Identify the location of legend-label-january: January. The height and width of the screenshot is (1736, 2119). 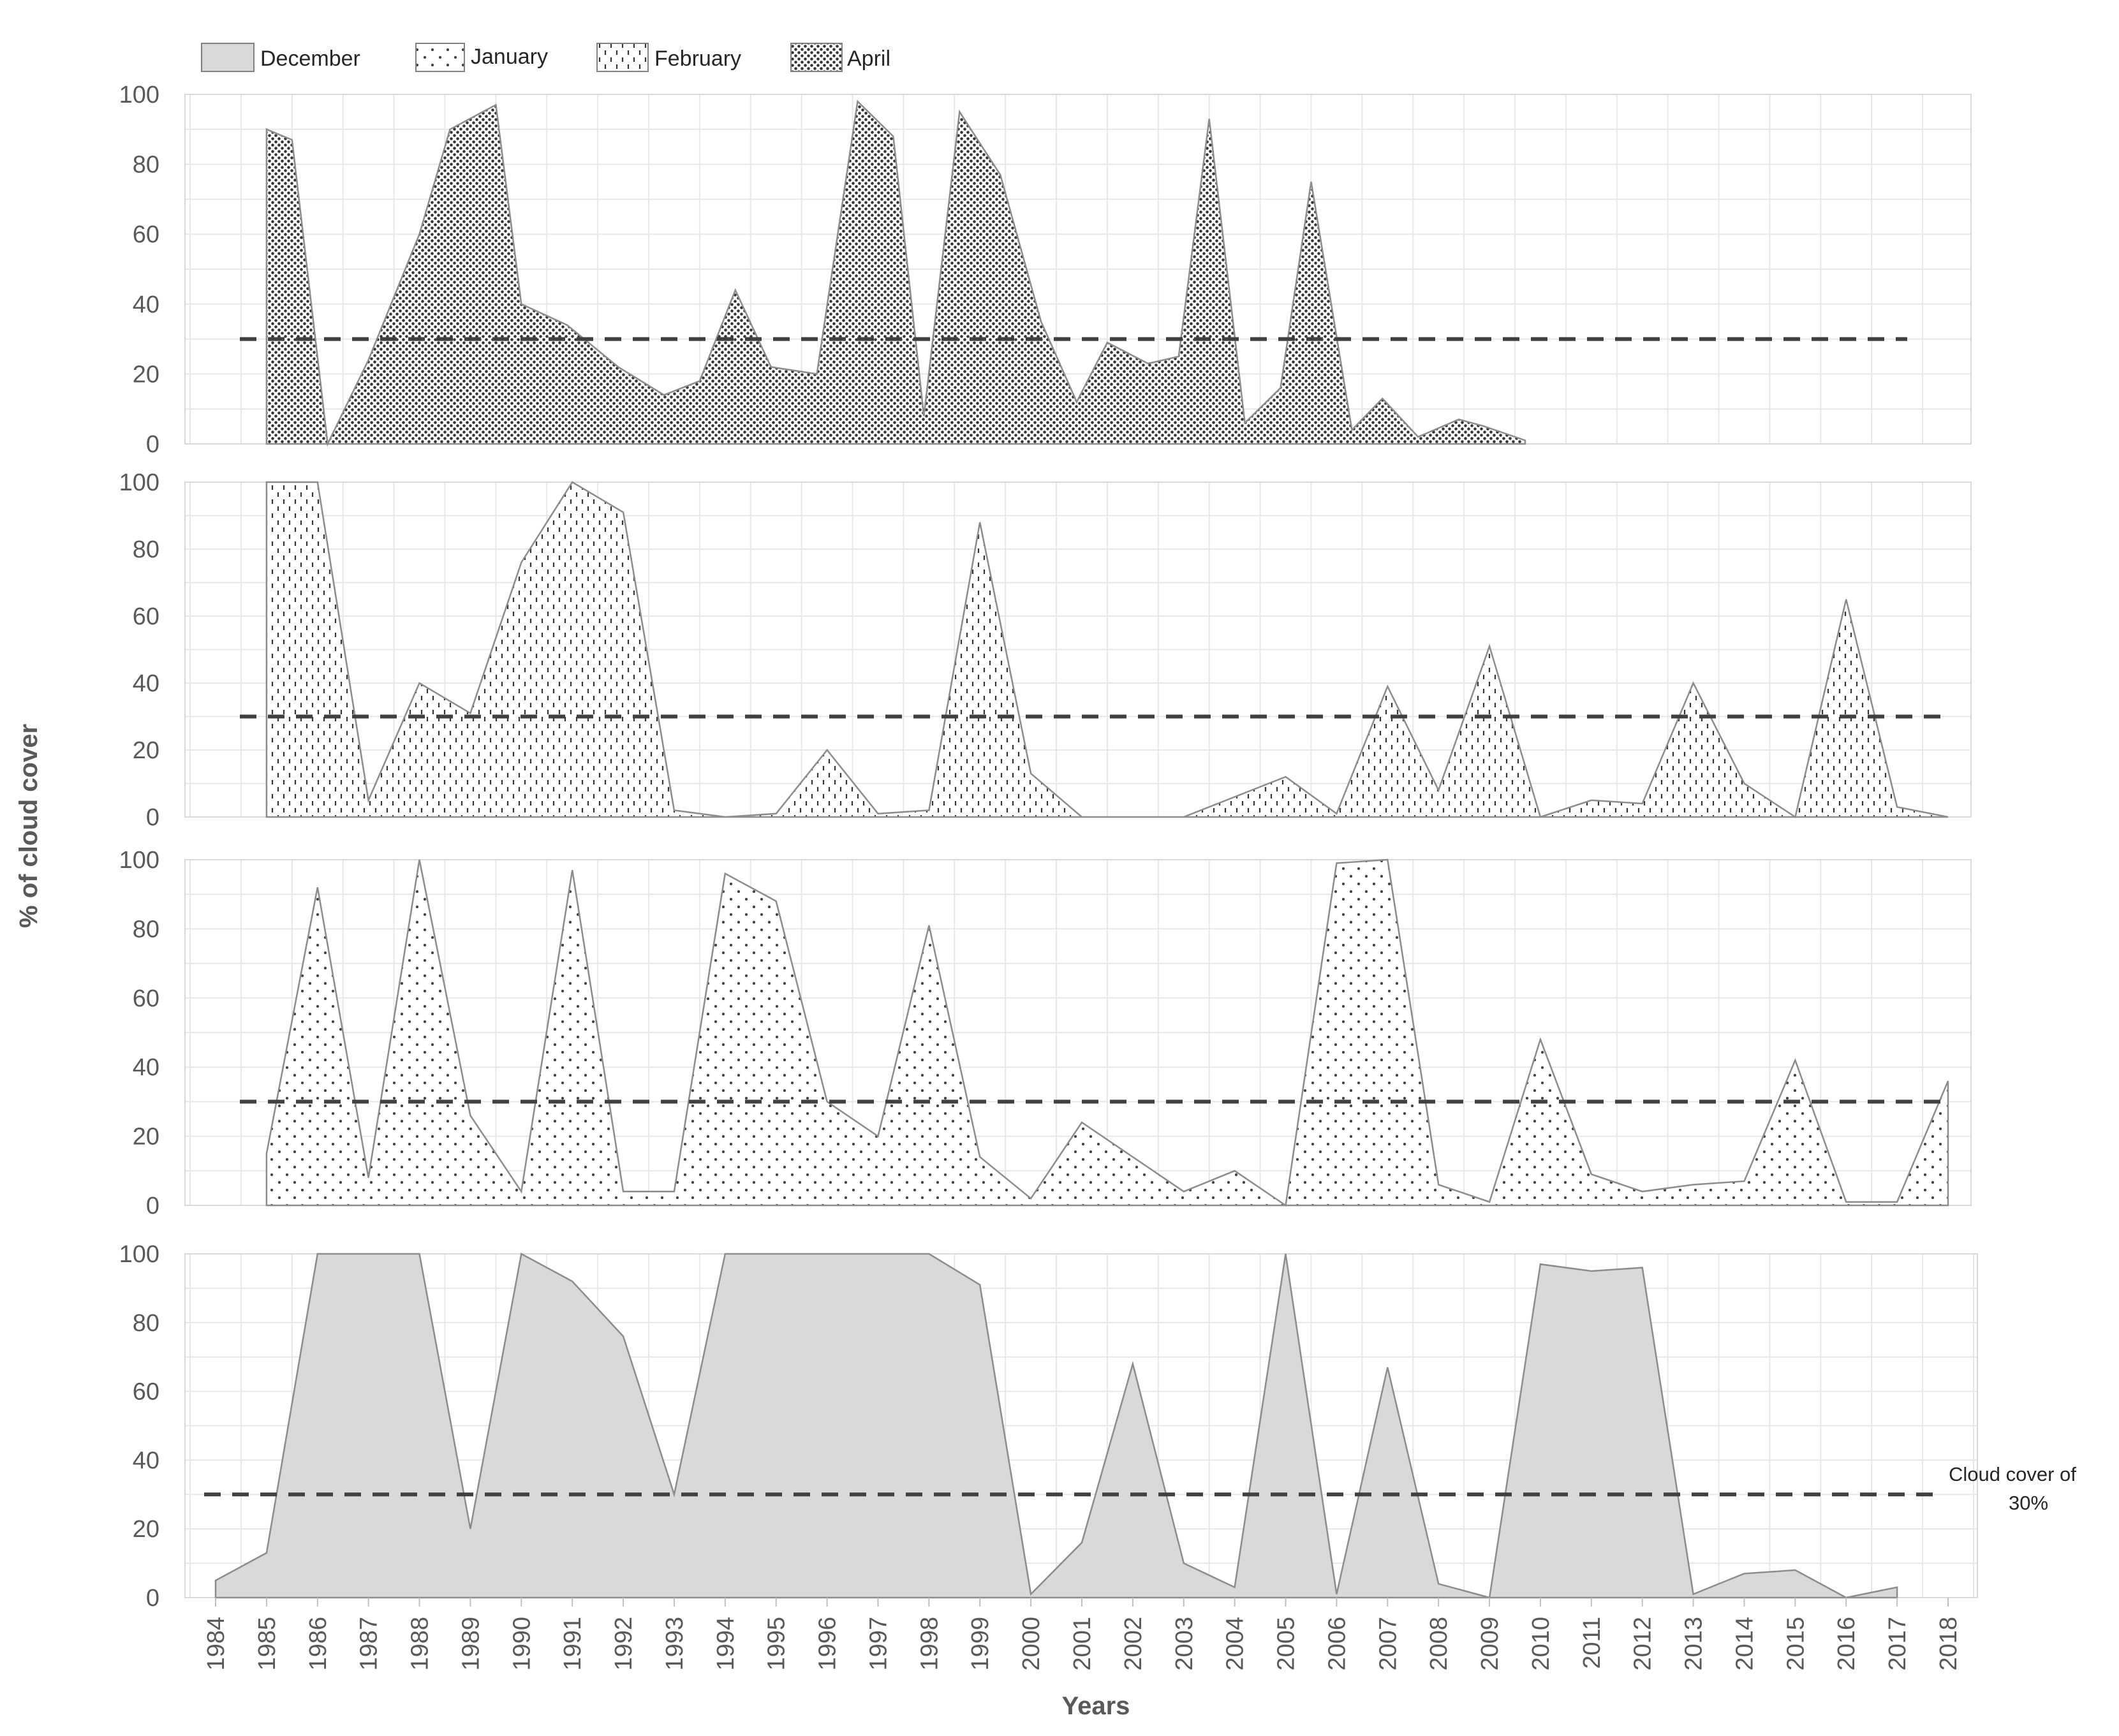
(509, 57).